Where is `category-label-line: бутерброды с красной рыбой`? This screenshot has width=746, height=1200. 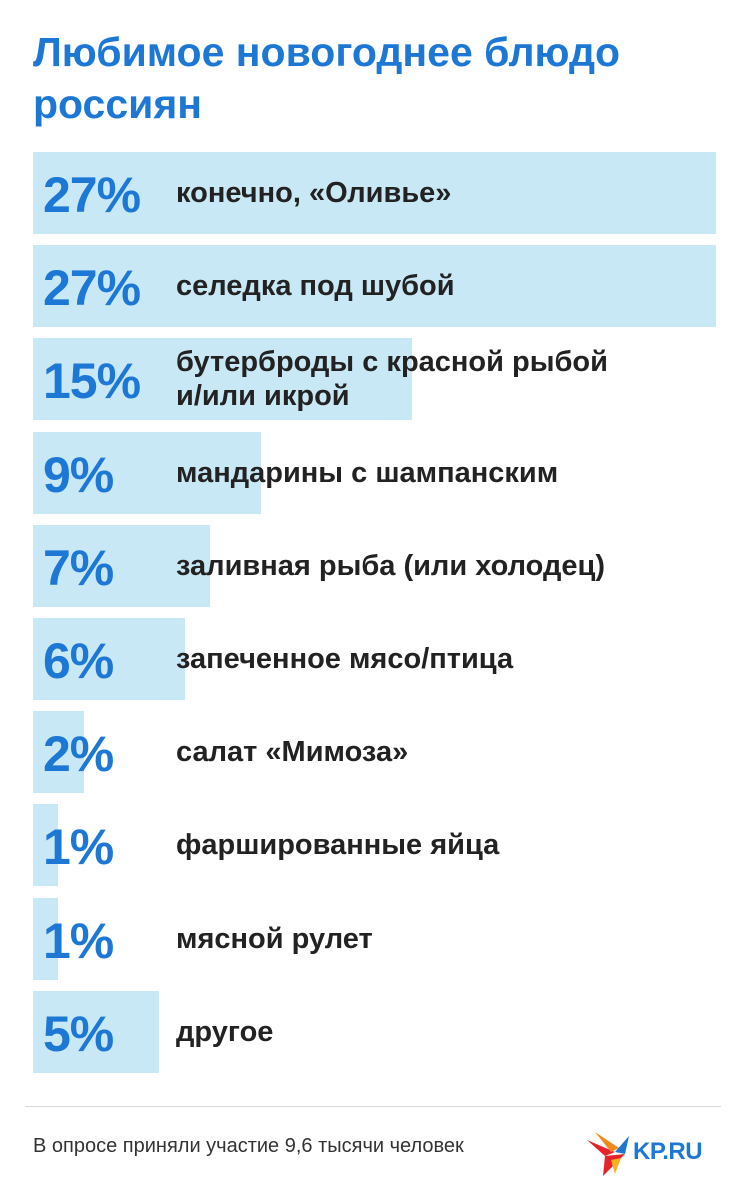
category-label-line: бутерброды с красной рыбой is located at coordinates (392, 362).